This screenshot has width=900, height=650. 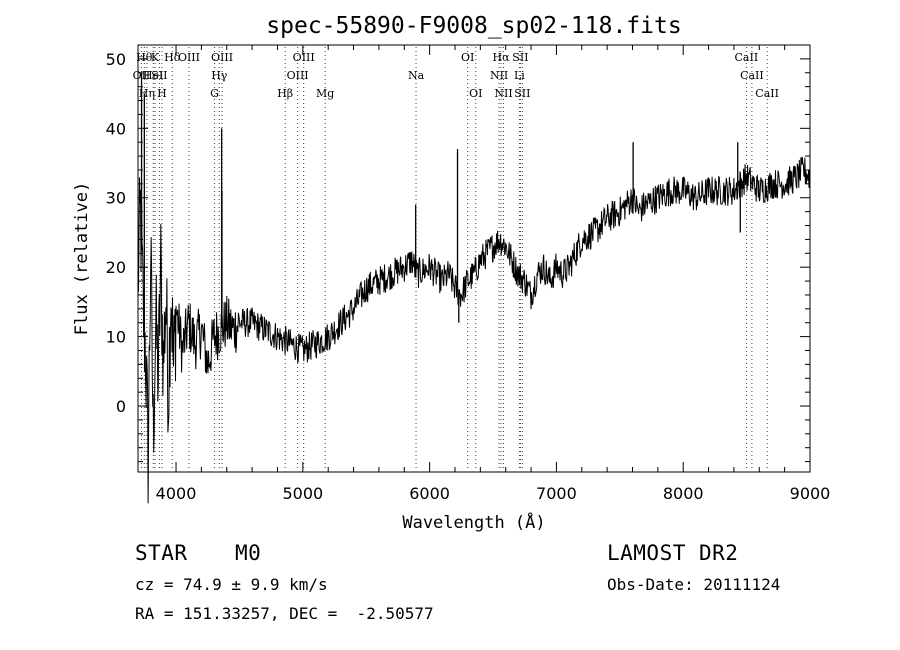 I want to click on line-marker-label: HeI, so click(x=153, y=75).